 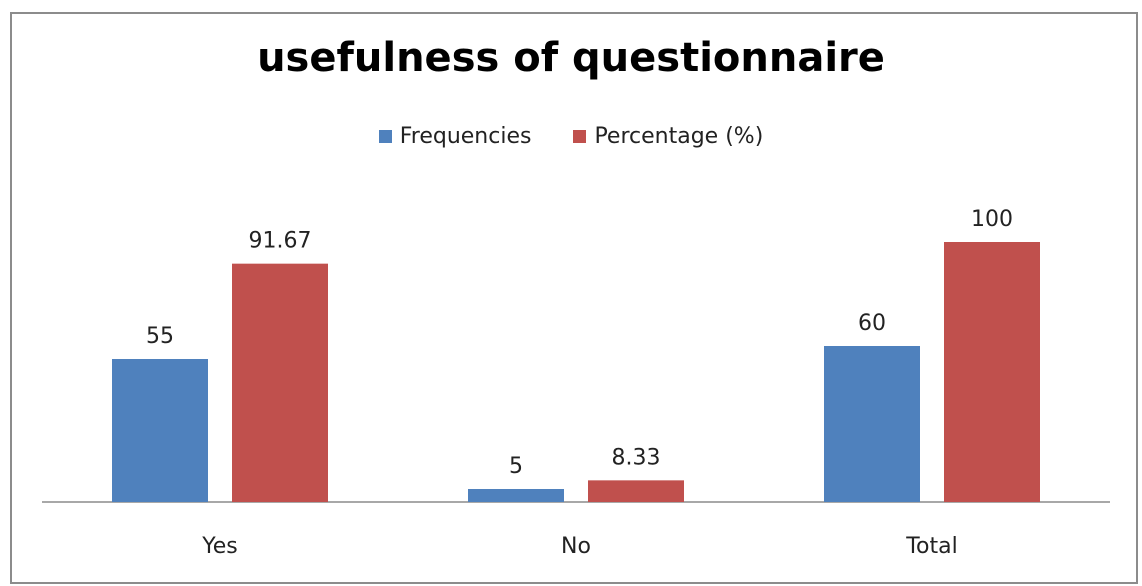 What do you see at coordinates (872, 323) in the screenshot?
I see `data-label-total-frequencies: 60` at bounding box center [872, 323].